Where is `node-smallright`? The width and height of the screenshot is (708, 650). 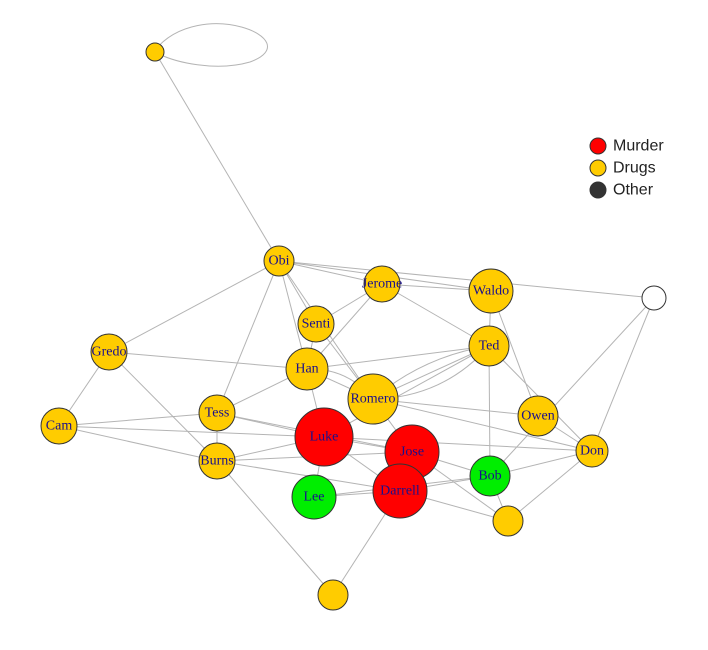
node-smallright is located at coordinates (508, 521).